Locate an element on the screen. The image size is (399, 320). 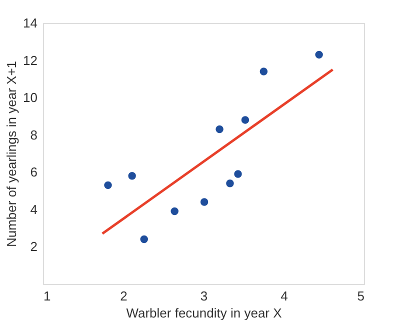
y-tick-label: 4 is located at coordinates (34, 209).